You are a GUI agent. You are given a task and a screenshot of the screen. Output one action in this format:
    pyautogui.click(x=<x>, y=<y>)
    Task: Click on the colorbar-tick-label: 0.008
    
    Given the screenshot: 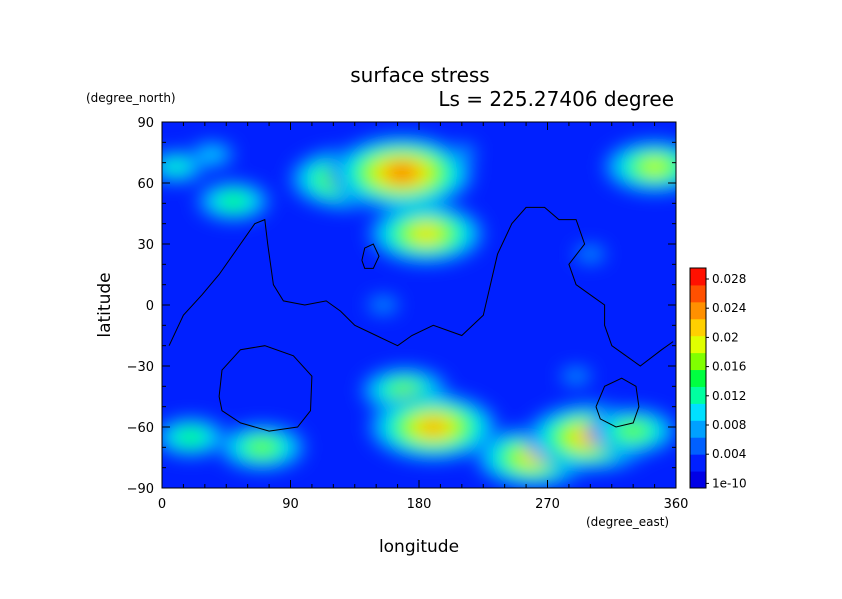 What is the action you would take?
    pyautogui.click(x=729, y=425)
    